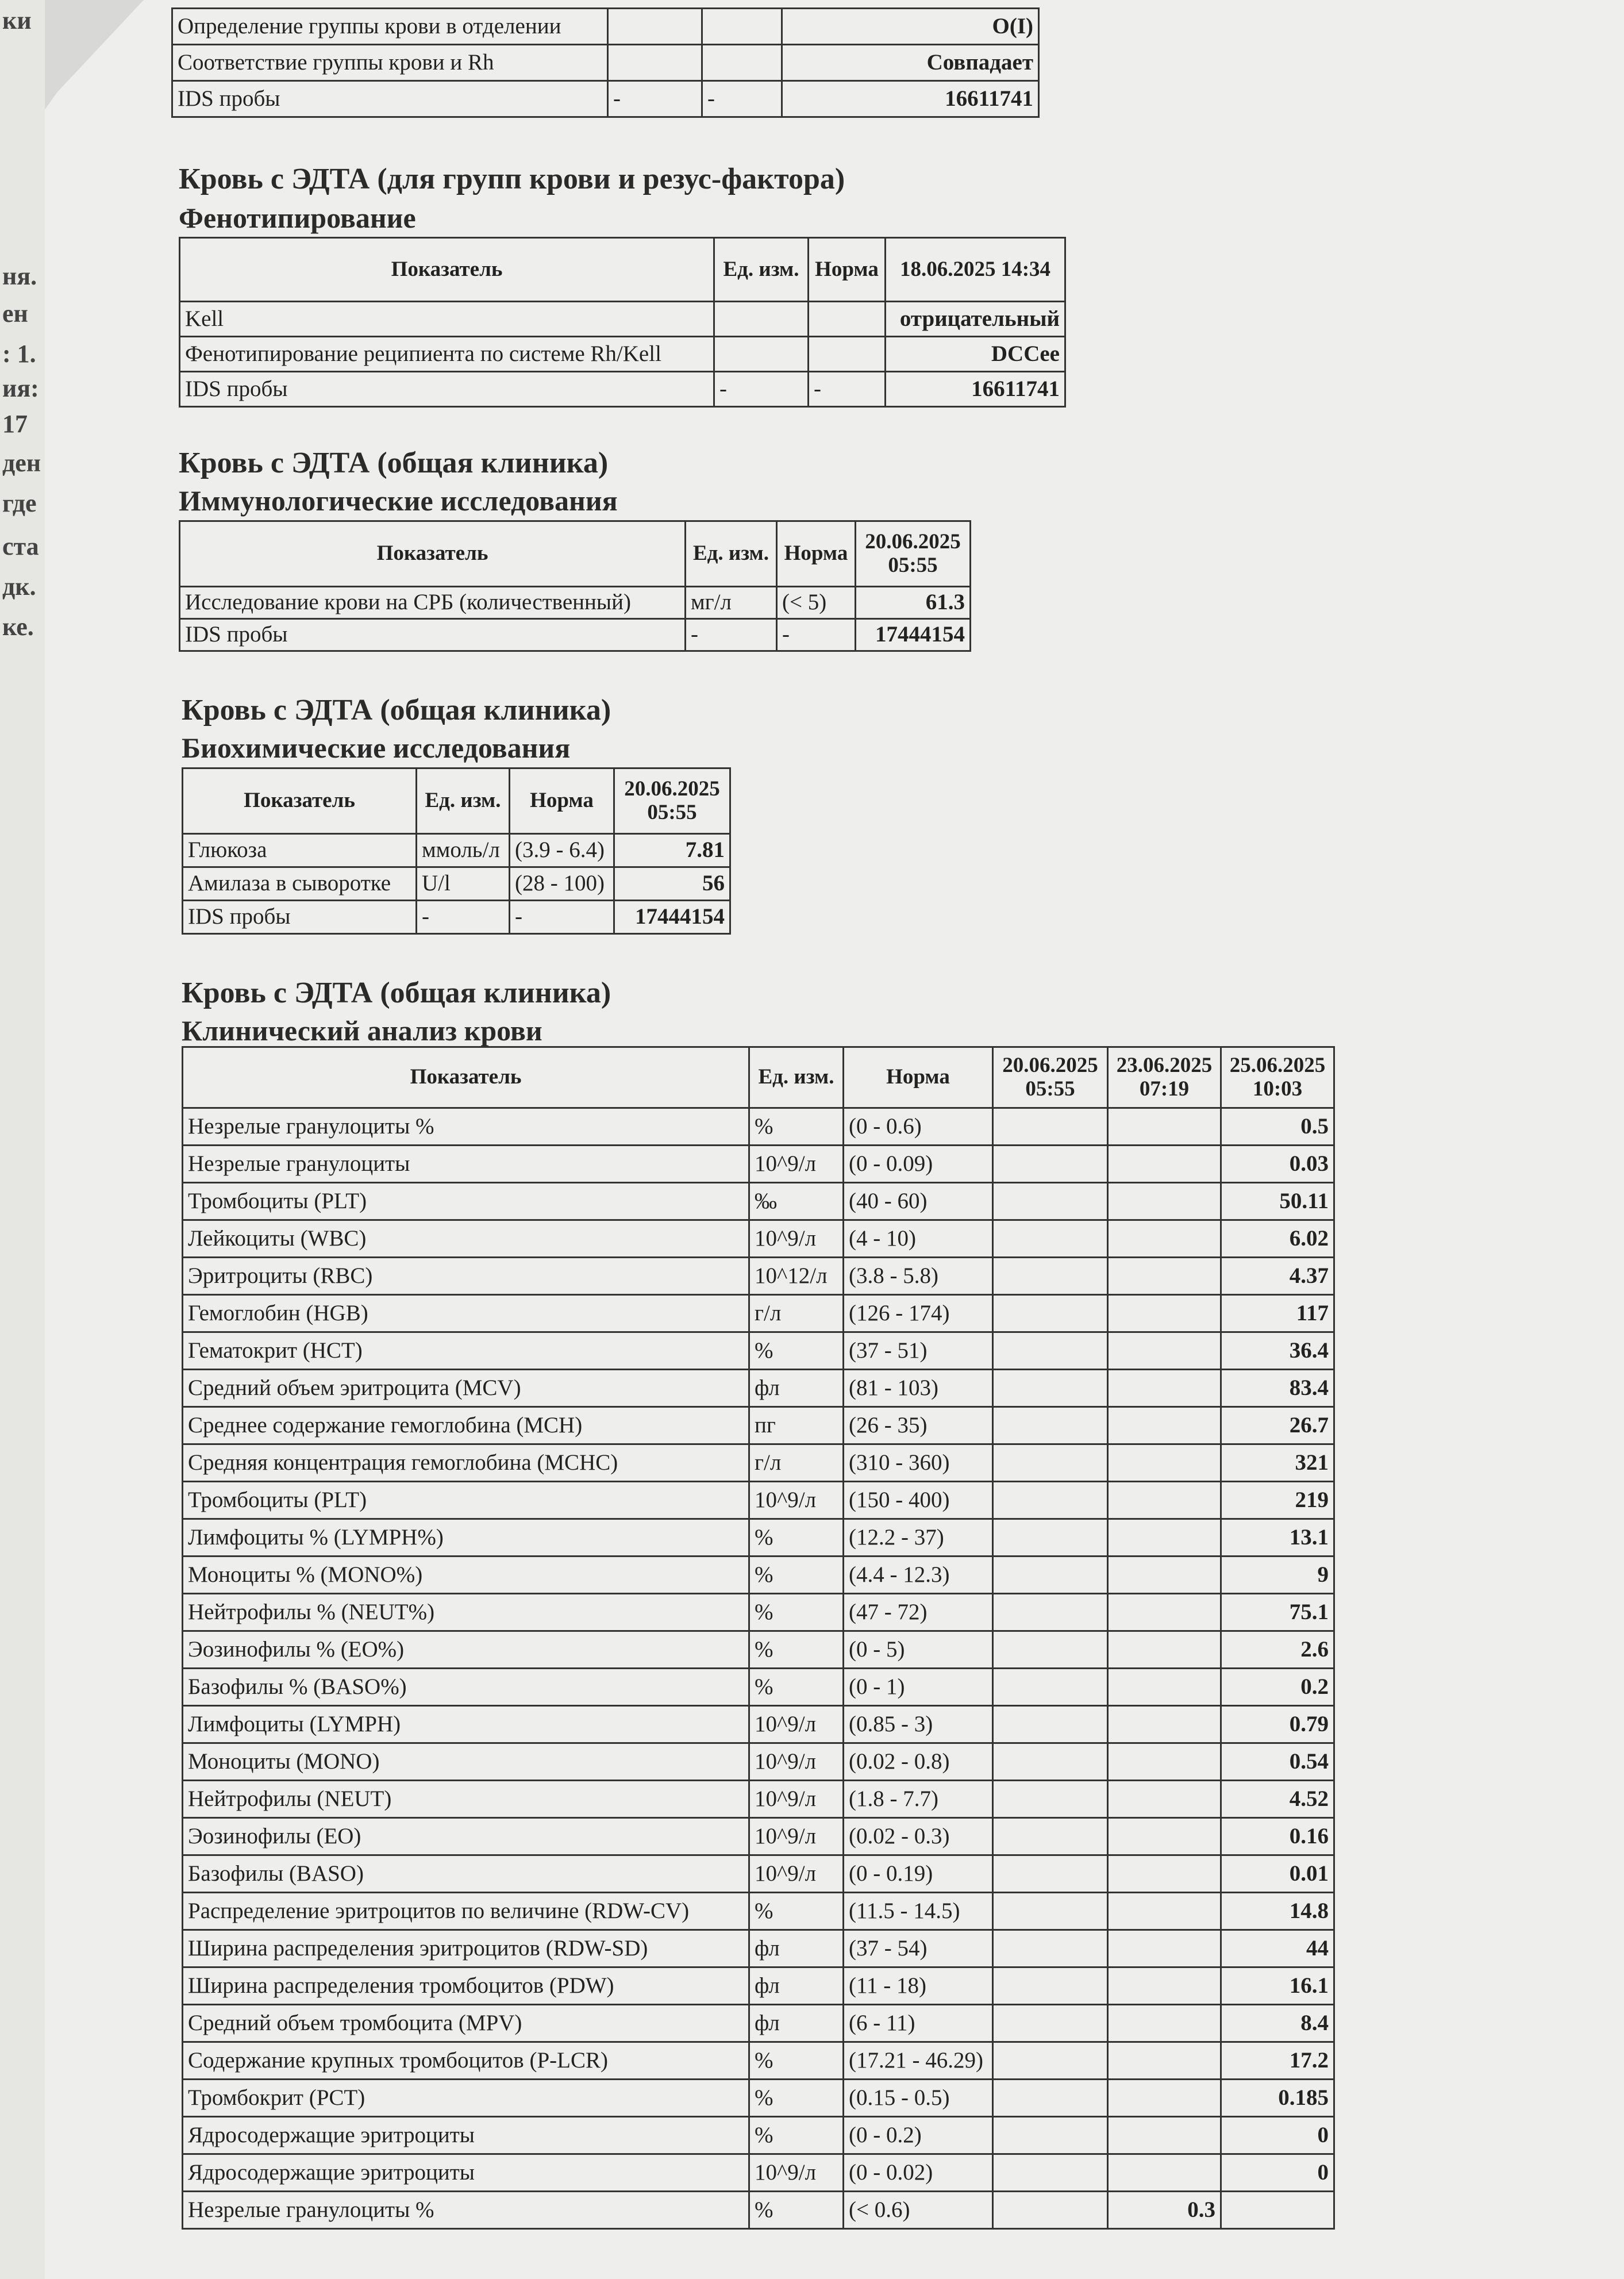 The image size is (1624, 2279). Describe the element at coordinates (447, 269) in the screenshot. I see `column-header: Показатель` at that location.